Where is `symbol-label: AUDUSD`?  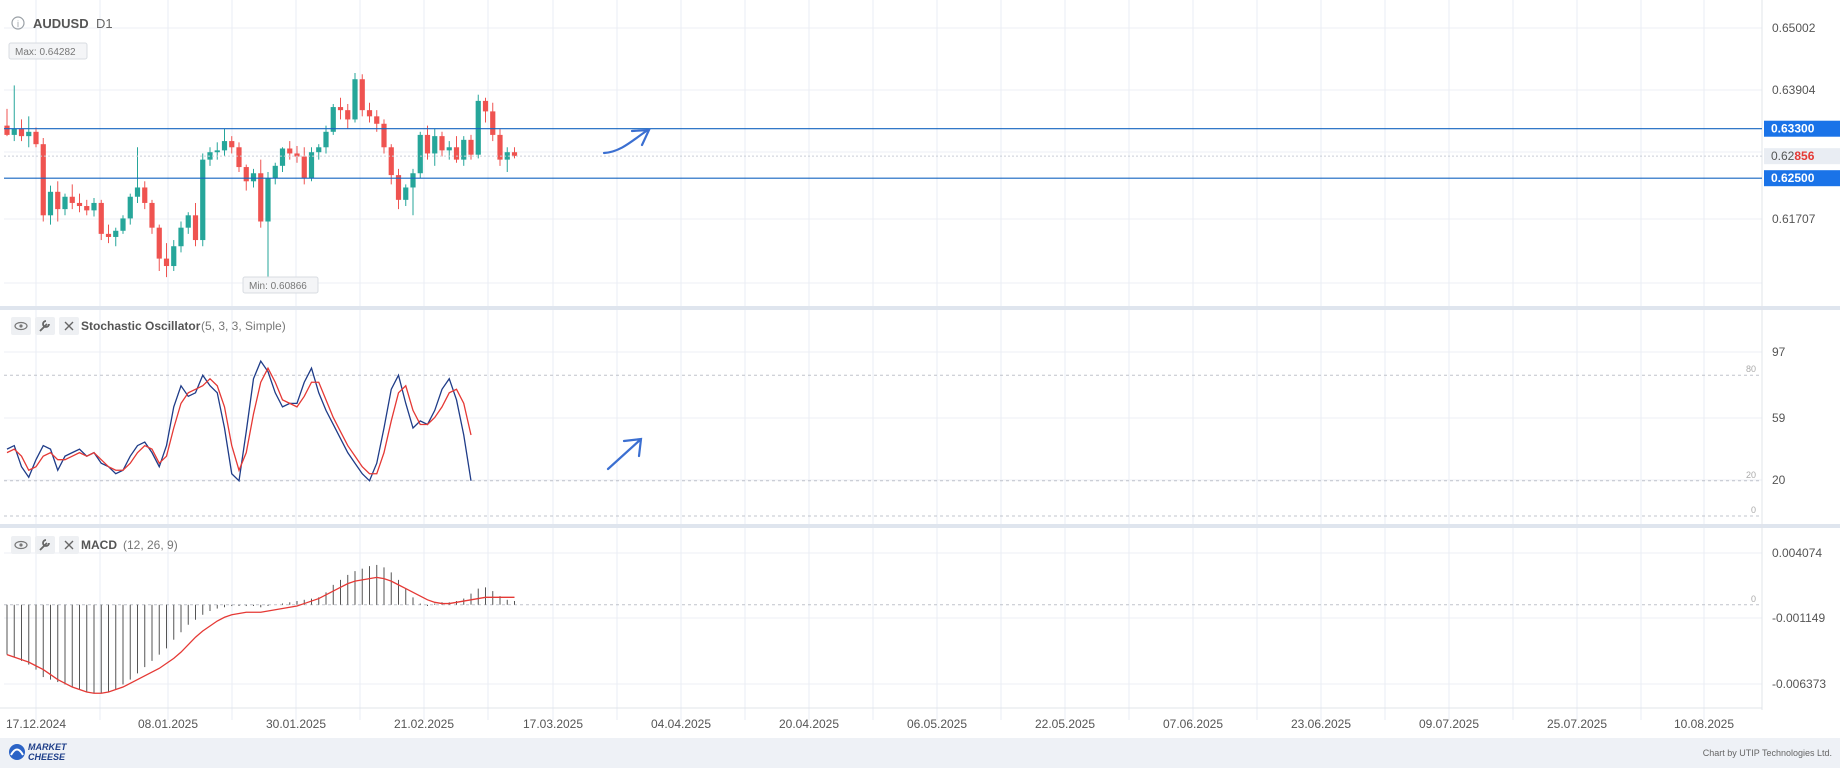
symbol-label: AUDUSD is located at coordinates (61, 23).